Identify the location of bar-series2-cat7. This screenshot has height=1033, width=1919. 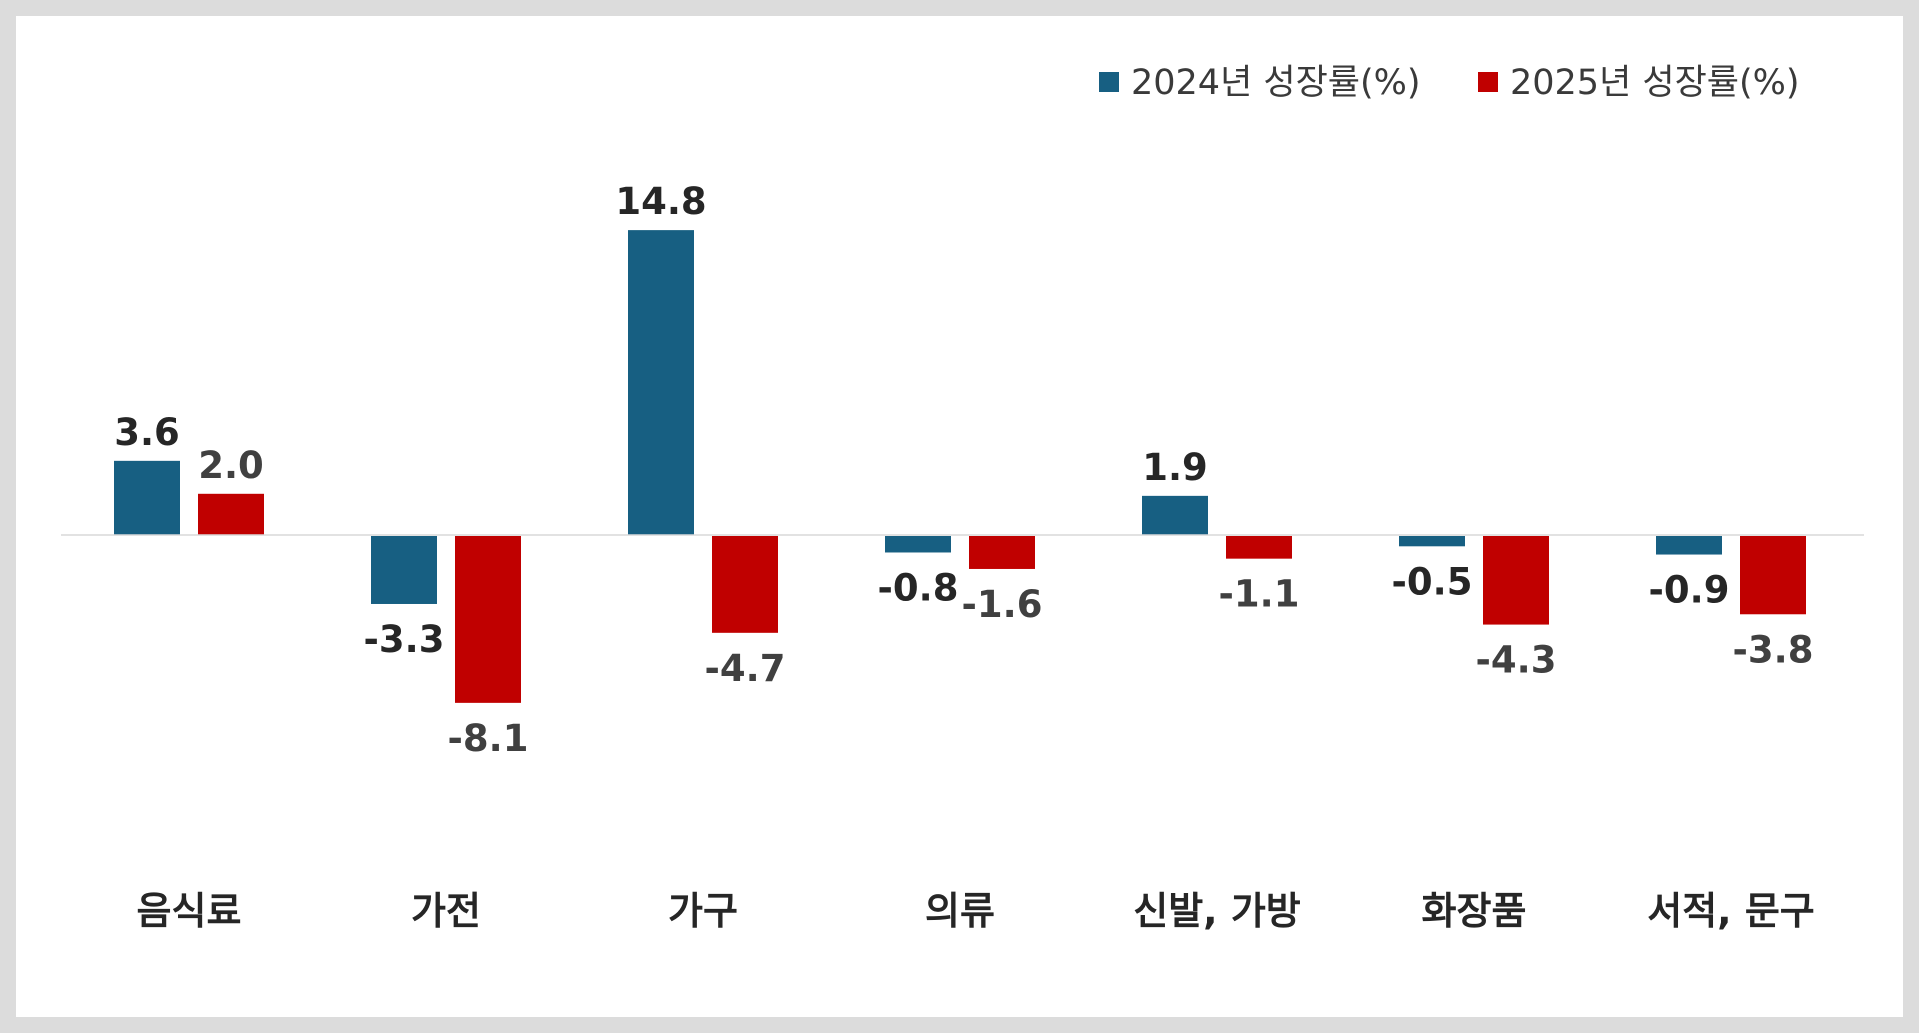
(1773, 575).